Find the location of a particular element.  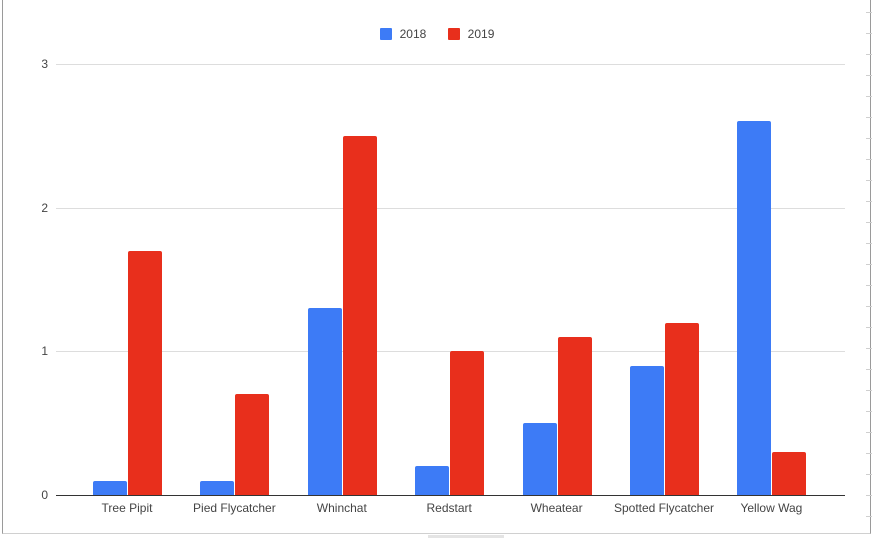

legend-swatch-2018-icon is located at coordinates (385, 34).